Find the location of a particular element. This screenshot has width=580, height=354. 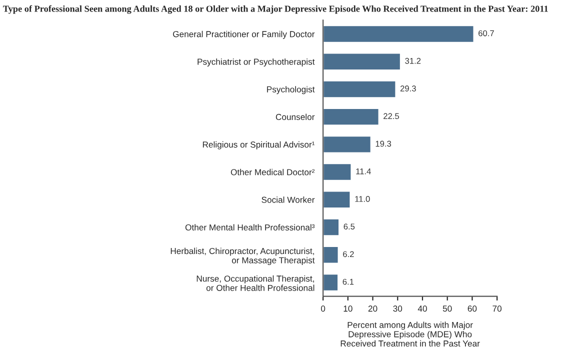

y-tick-label: Psychologist is located at coordinates (291, 90).